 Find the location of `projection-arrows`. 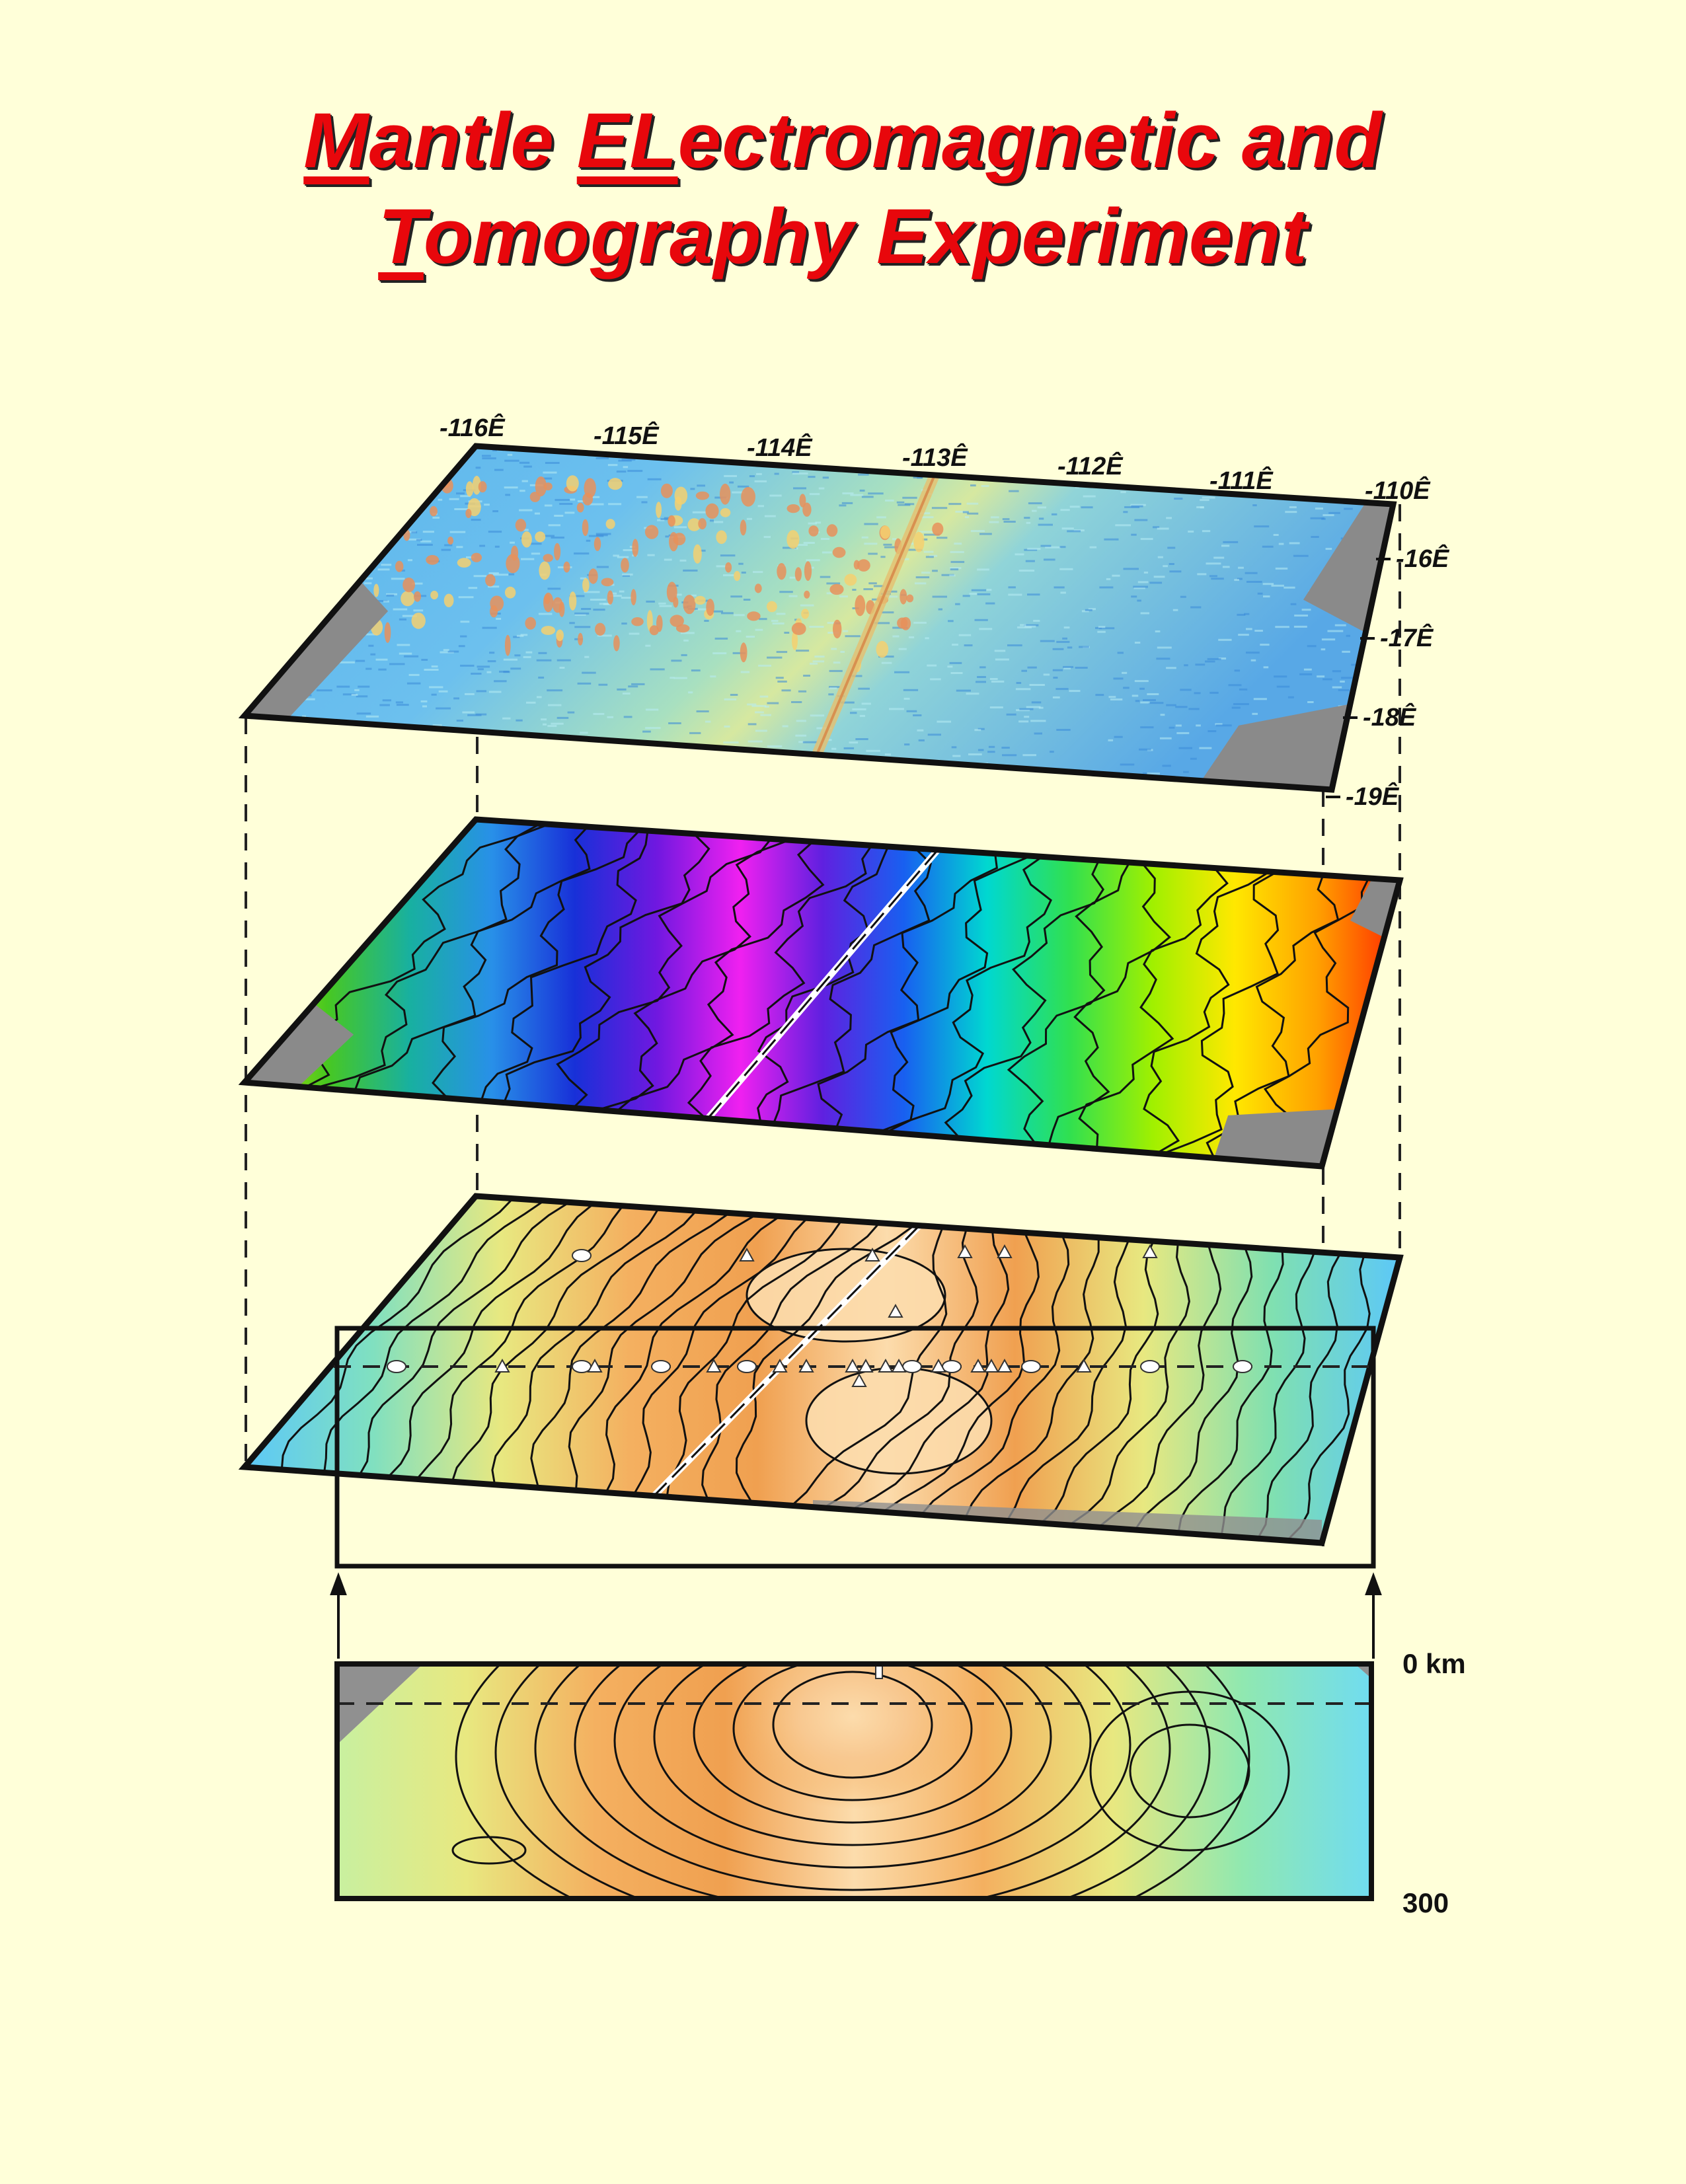

projection-arrows is located at coordinates (856, 1615).